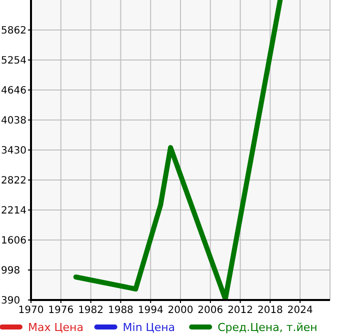 This screenshot has height=335, width=345. Describe the element at coordinates (270, 310) in the screenshot. I see `x-tick-label: 2018` at that location.